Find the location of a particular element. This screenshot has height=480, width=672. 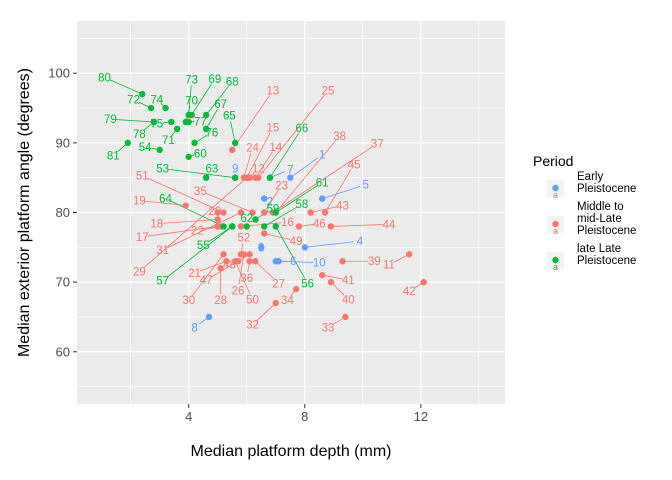

point-label-54: 54 is located at coordinates (145, 148).